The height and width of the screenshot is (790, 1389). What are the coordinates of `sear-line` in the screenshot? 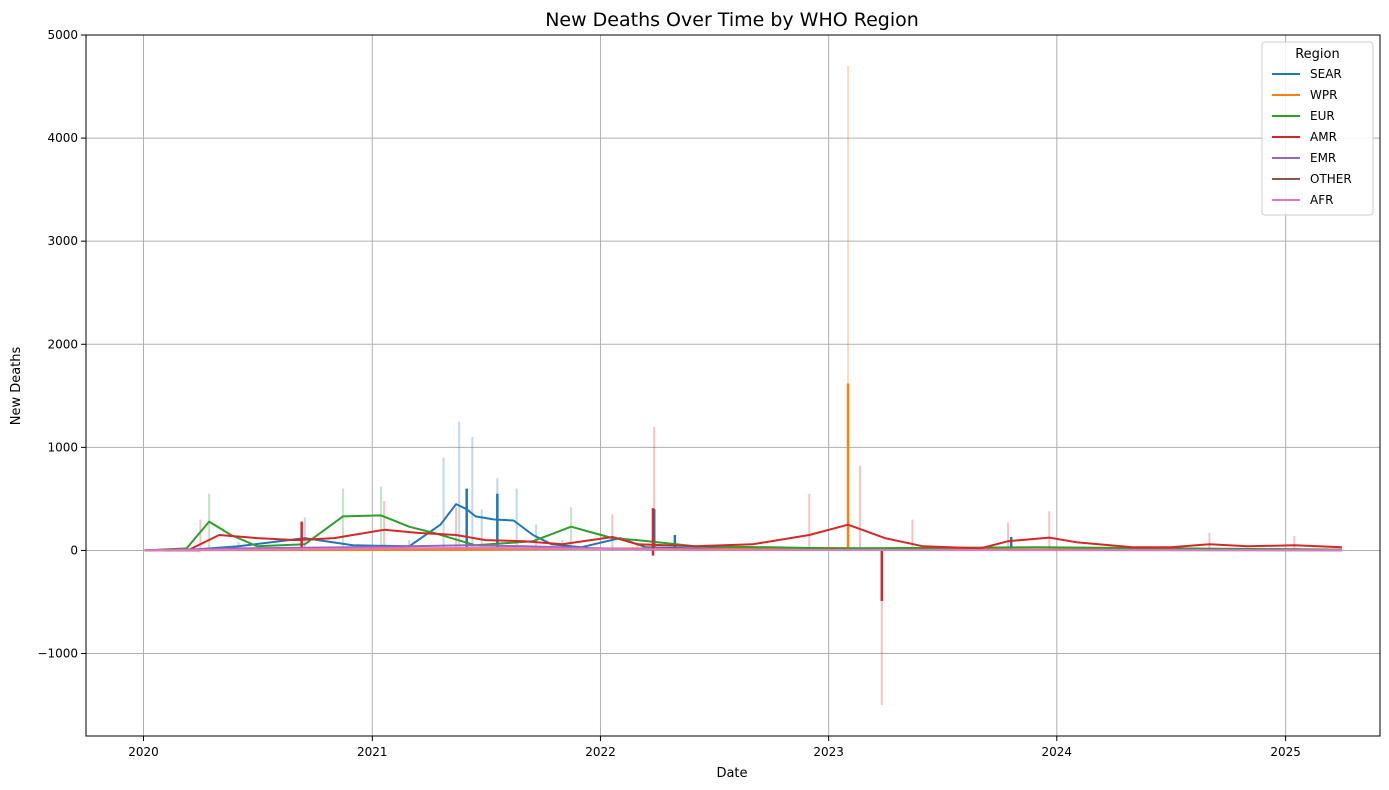 It's located at (743, 527).